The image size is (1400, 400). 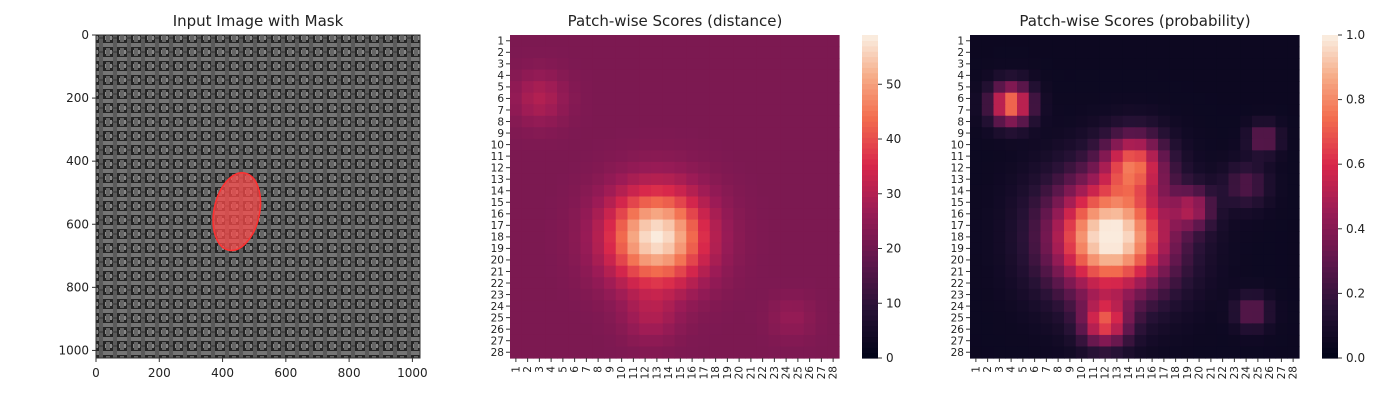 What do you see at coordinates (412, 373) in the screenshot?
I see `x-tick-label: 1000` at bounding box center [412, 373].